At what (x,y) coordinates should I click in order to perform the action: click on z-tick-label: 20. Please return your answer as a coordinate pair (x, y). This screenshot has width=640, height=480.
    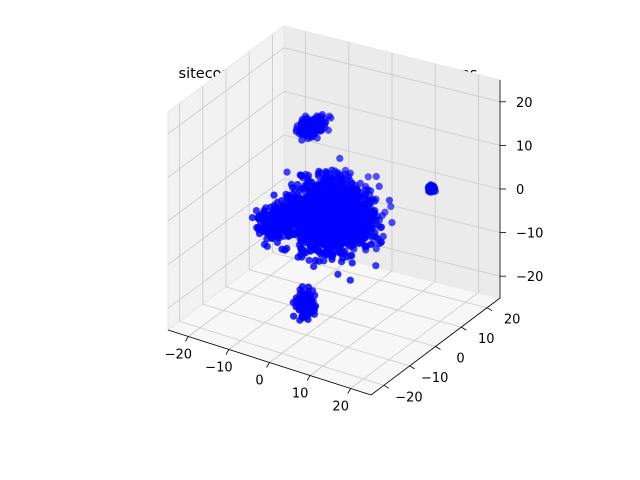
    Looking at the image, I should click on (524, 103).